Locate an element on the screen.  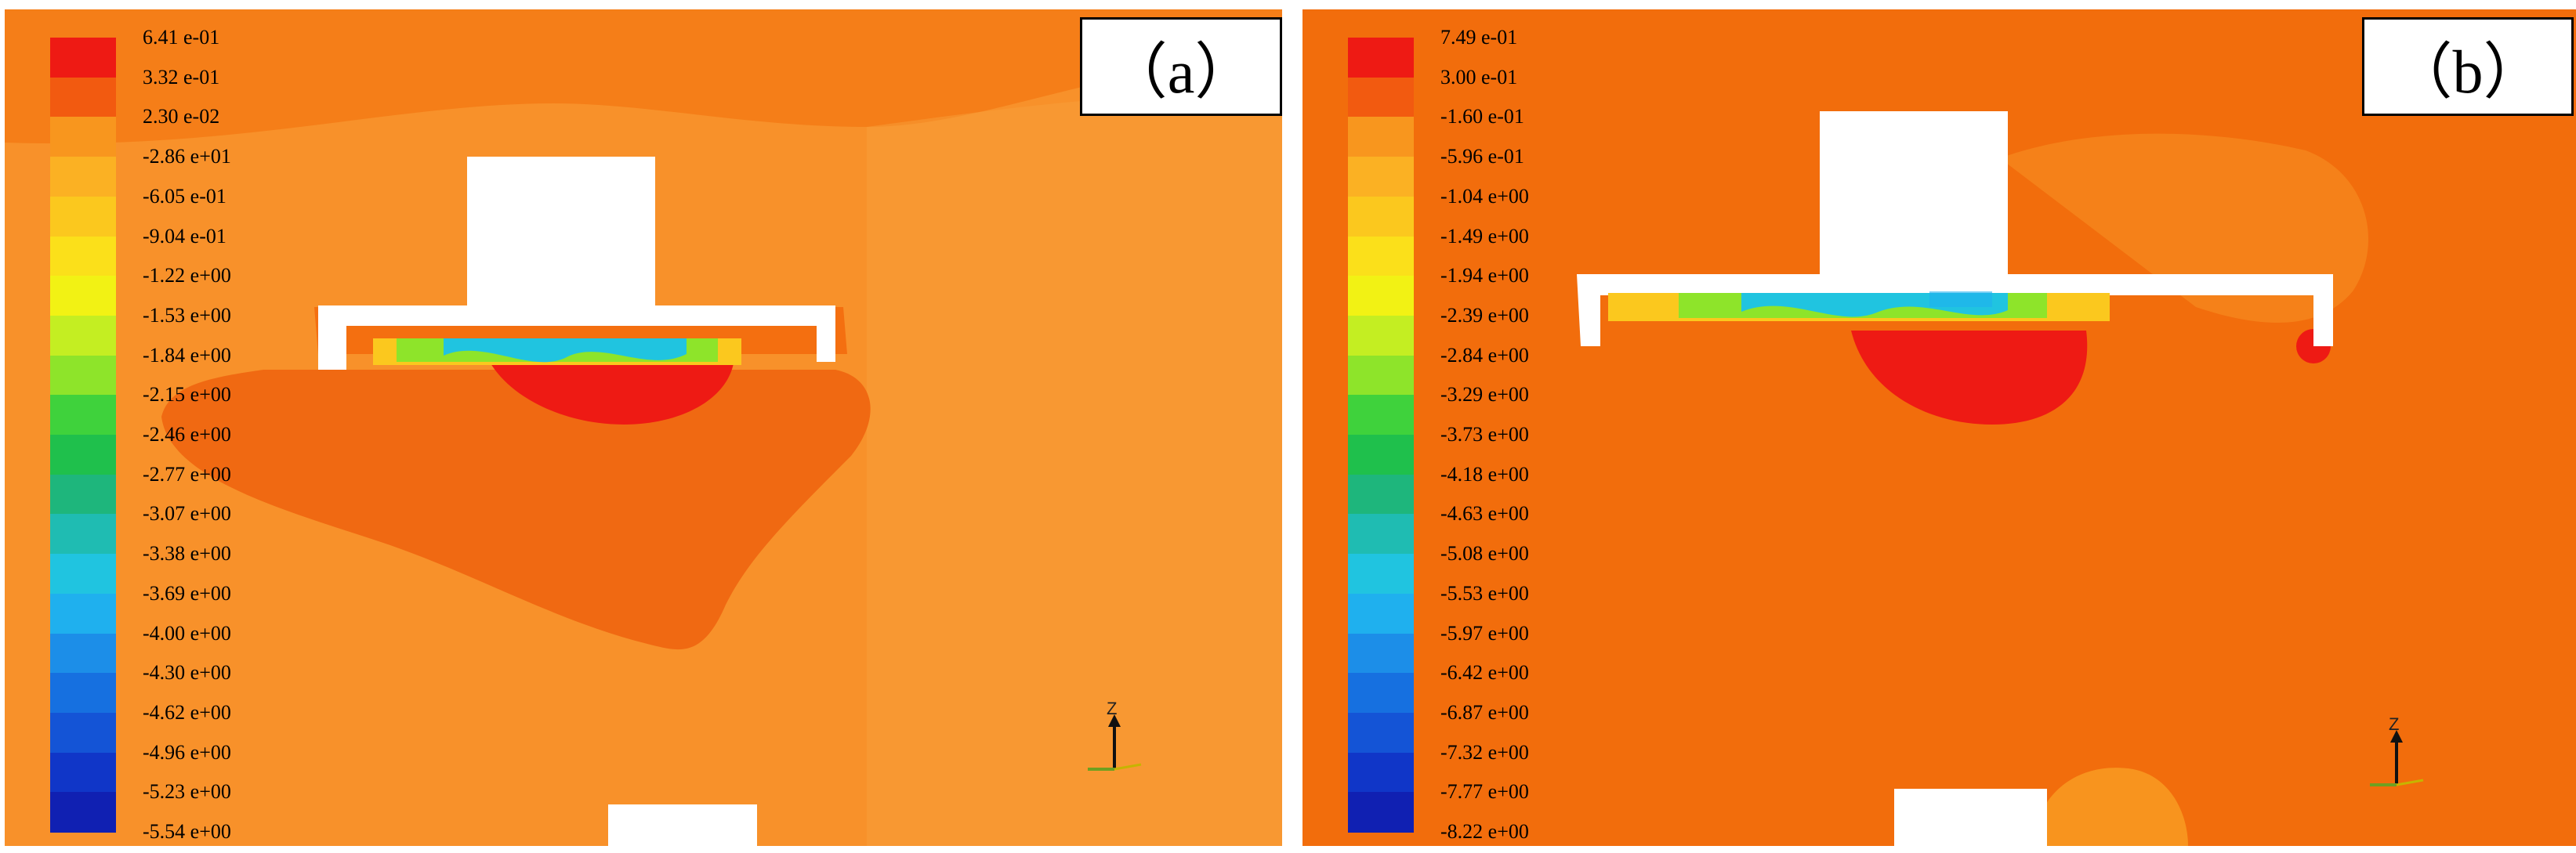
legend-tick-label: 7.49 e-01 is located at coordinates (1479, 37).